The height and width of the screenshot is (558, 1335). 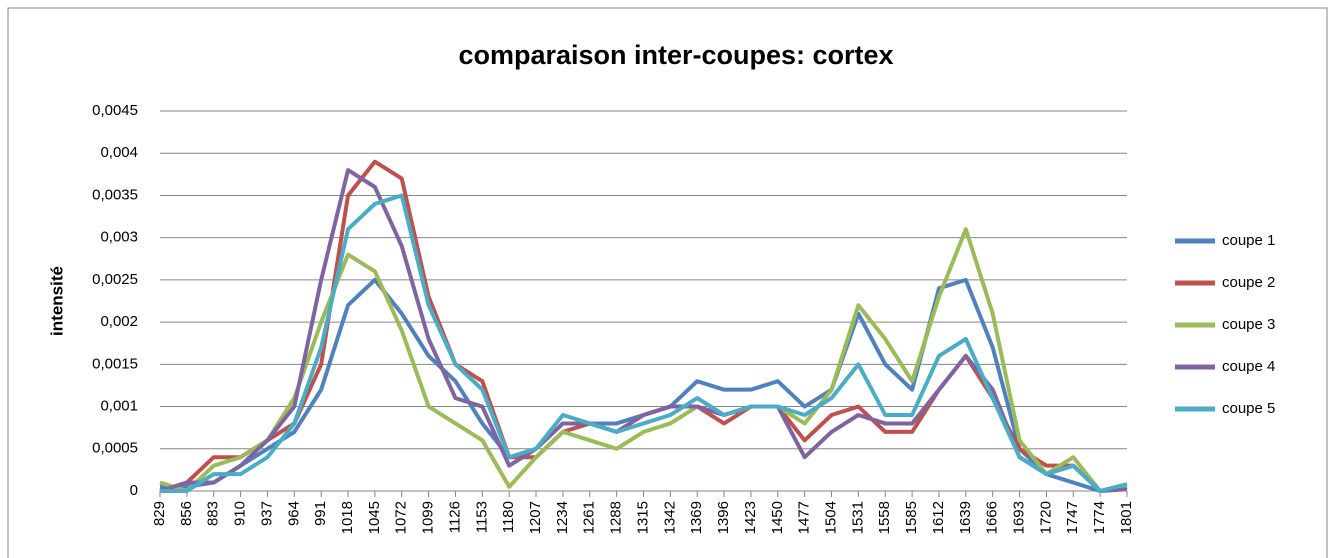 What do you see at coordinates (857, 517) in the screenshot?
I see `x-tick-label: 1531` at bounding box center [857, 517].